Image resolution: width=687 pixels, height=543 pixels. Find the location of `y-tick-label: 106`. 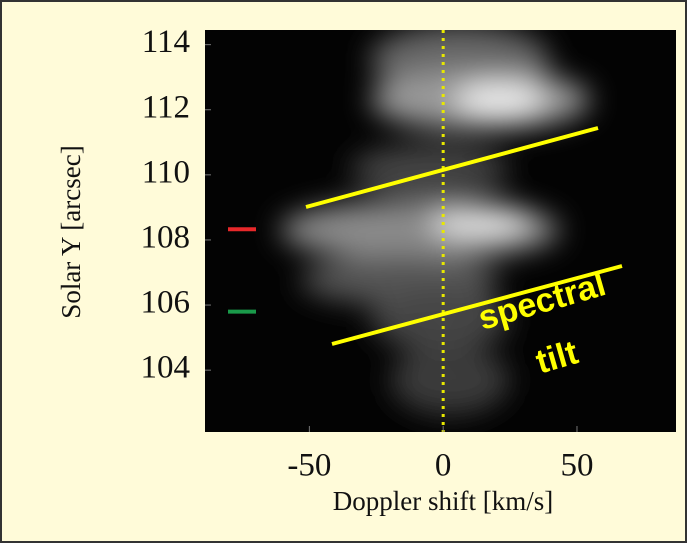

y-tick-label: 106 is located at coordinates (166, 303).